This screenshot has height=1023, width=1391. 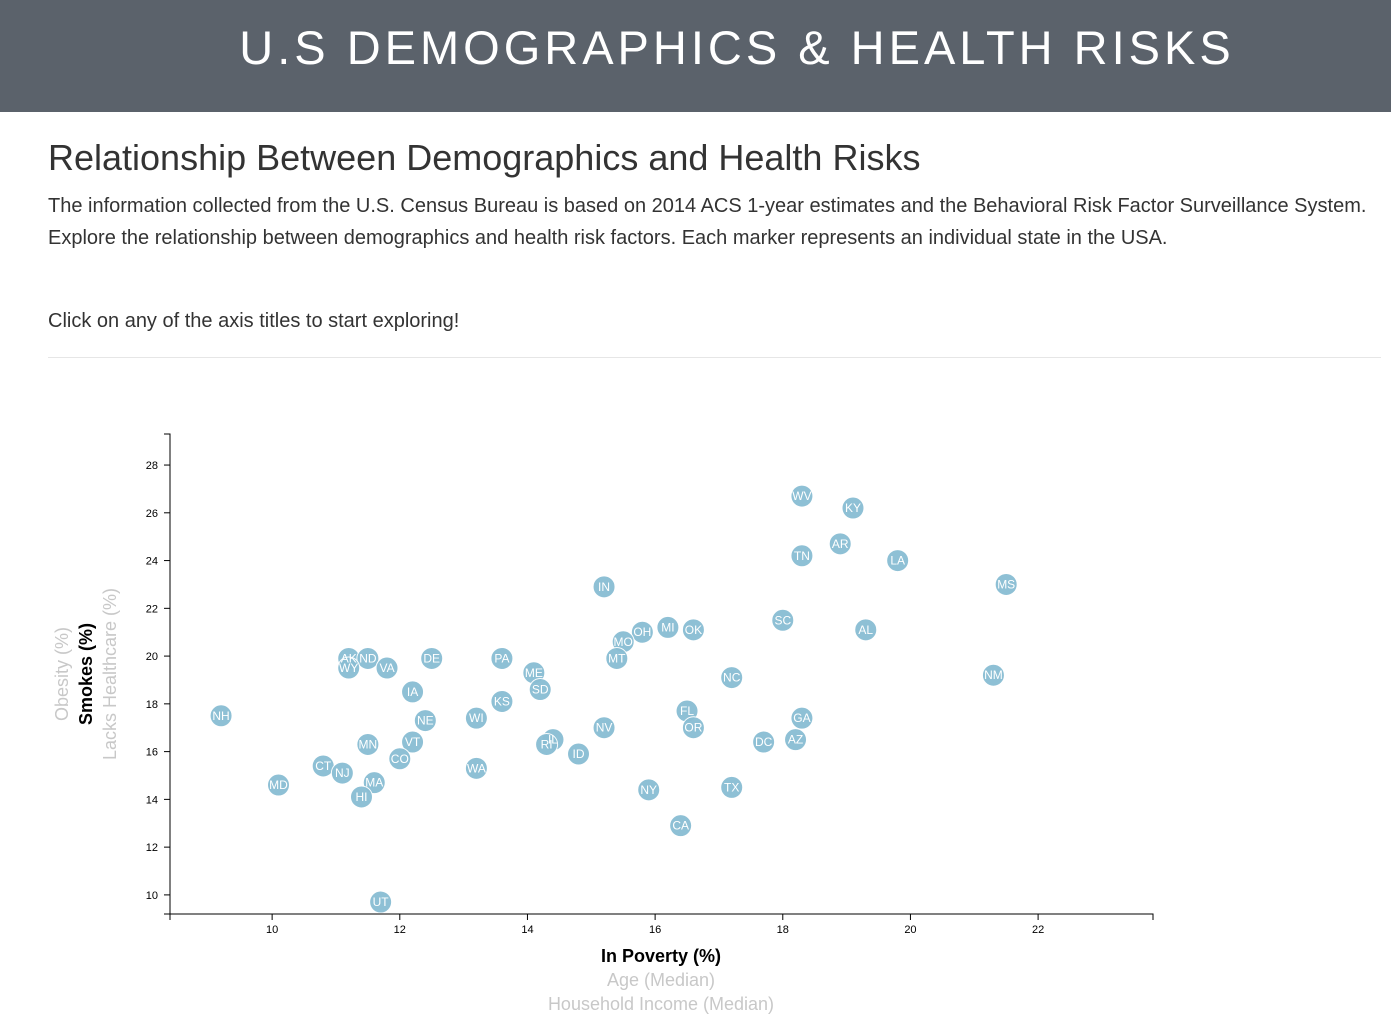 I want to click on state-label-va: VA, so click(x=386, y=668).